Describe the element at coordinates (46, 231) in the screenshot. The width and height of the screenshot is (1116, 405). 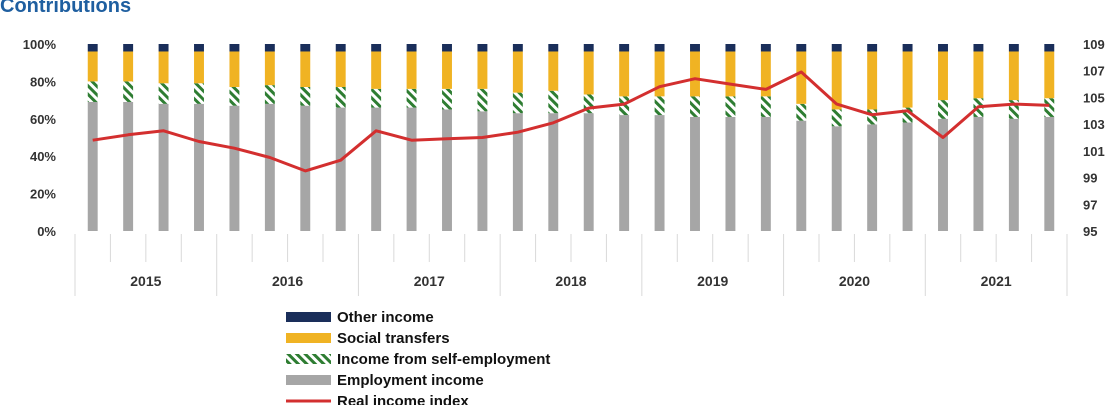
I see `left-tick-label: 0%` at that location.